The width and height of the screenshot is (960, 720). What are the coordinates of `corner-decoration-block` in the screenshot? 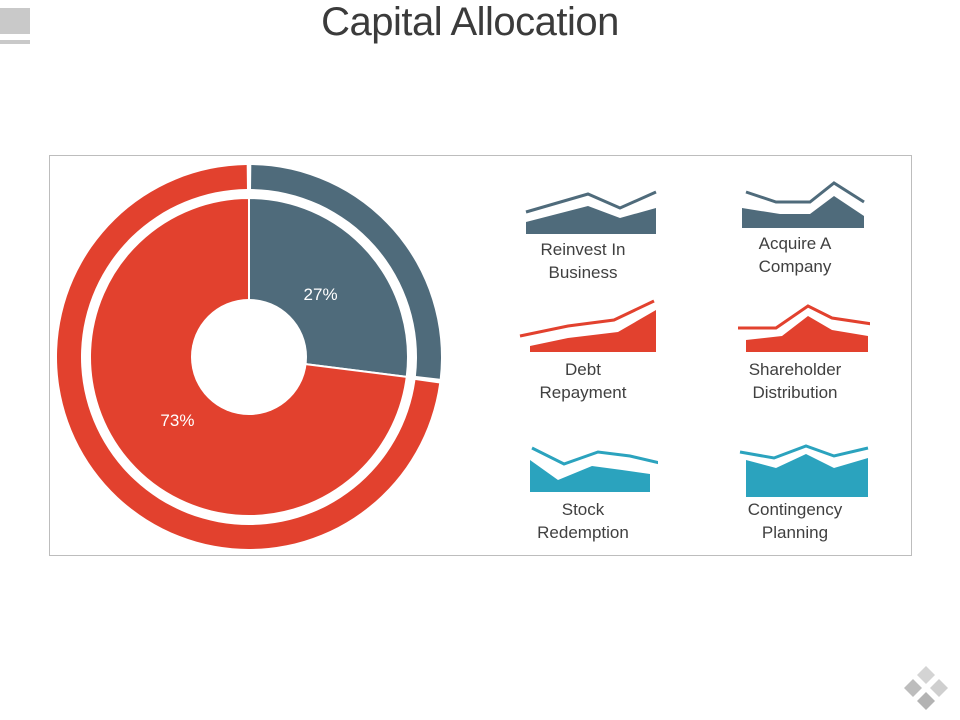 It's located at (15, 21).